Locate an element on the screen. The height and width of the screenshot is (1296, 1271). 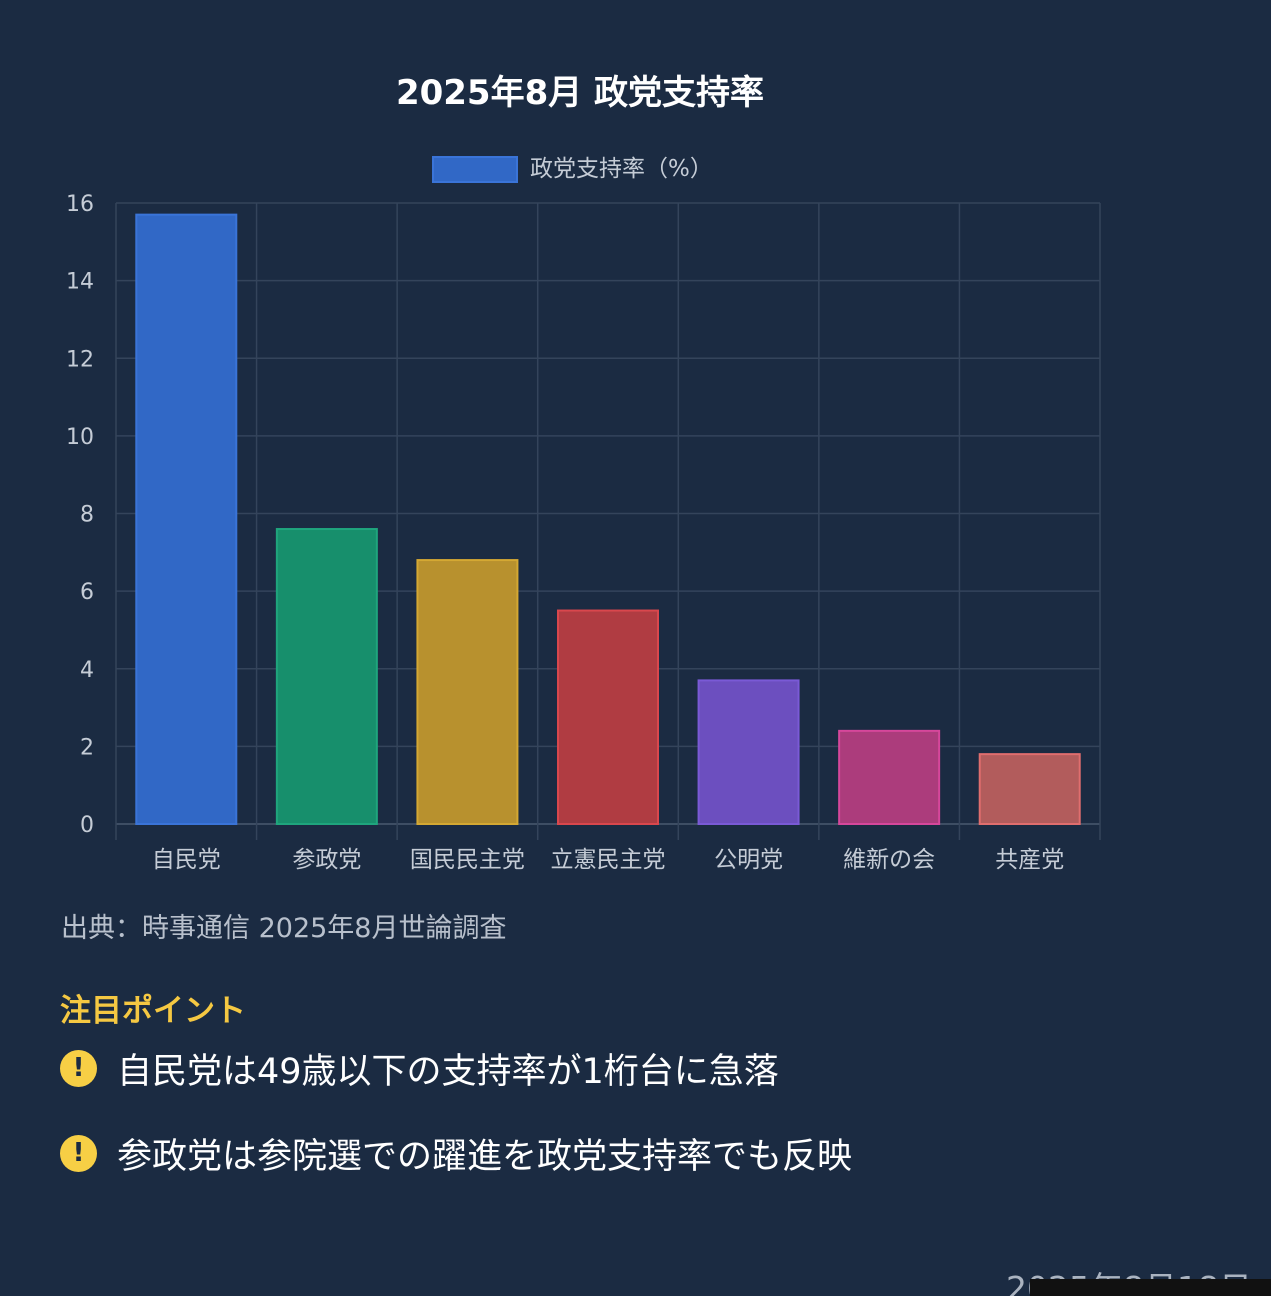
x-tick-label: 維新の会 is located at coordinates (889, 860).